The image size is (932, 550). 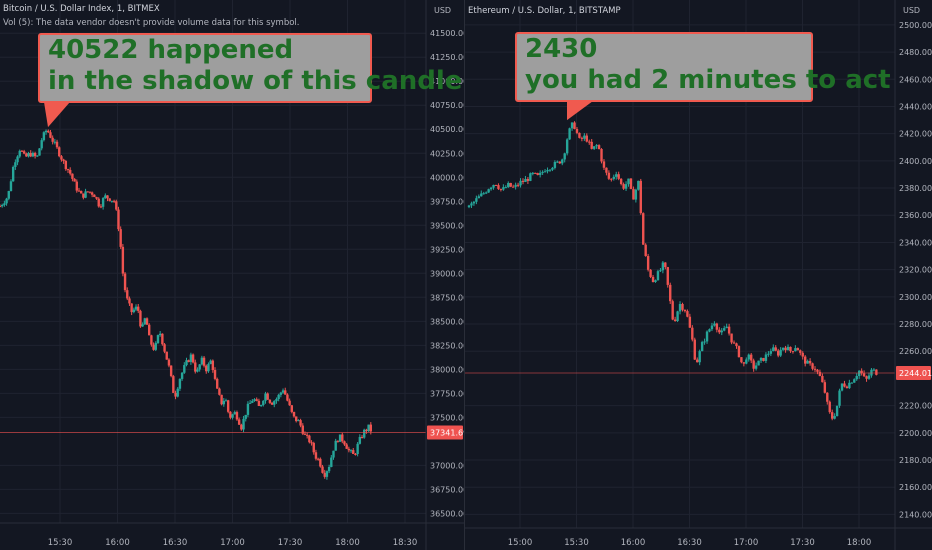 I want to click on y-tick-label: 2360.00, so click(x=915, y=215).